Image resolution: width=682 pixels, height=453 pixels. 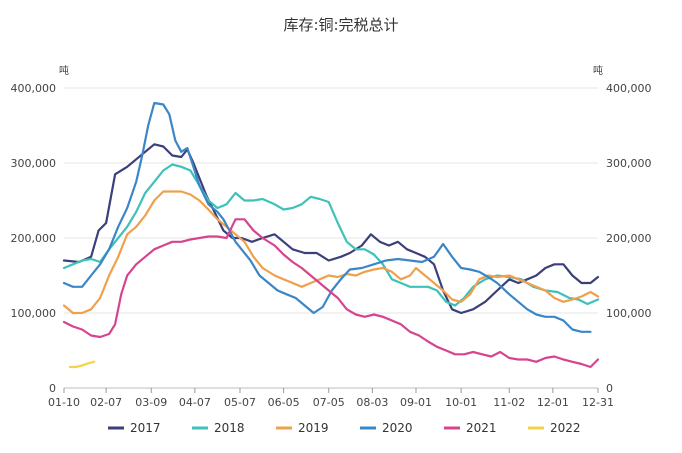 What do you see at coordinates (82, 364) in the screenshot?
I see `series-line-2022` at bounding box center [82, 364].